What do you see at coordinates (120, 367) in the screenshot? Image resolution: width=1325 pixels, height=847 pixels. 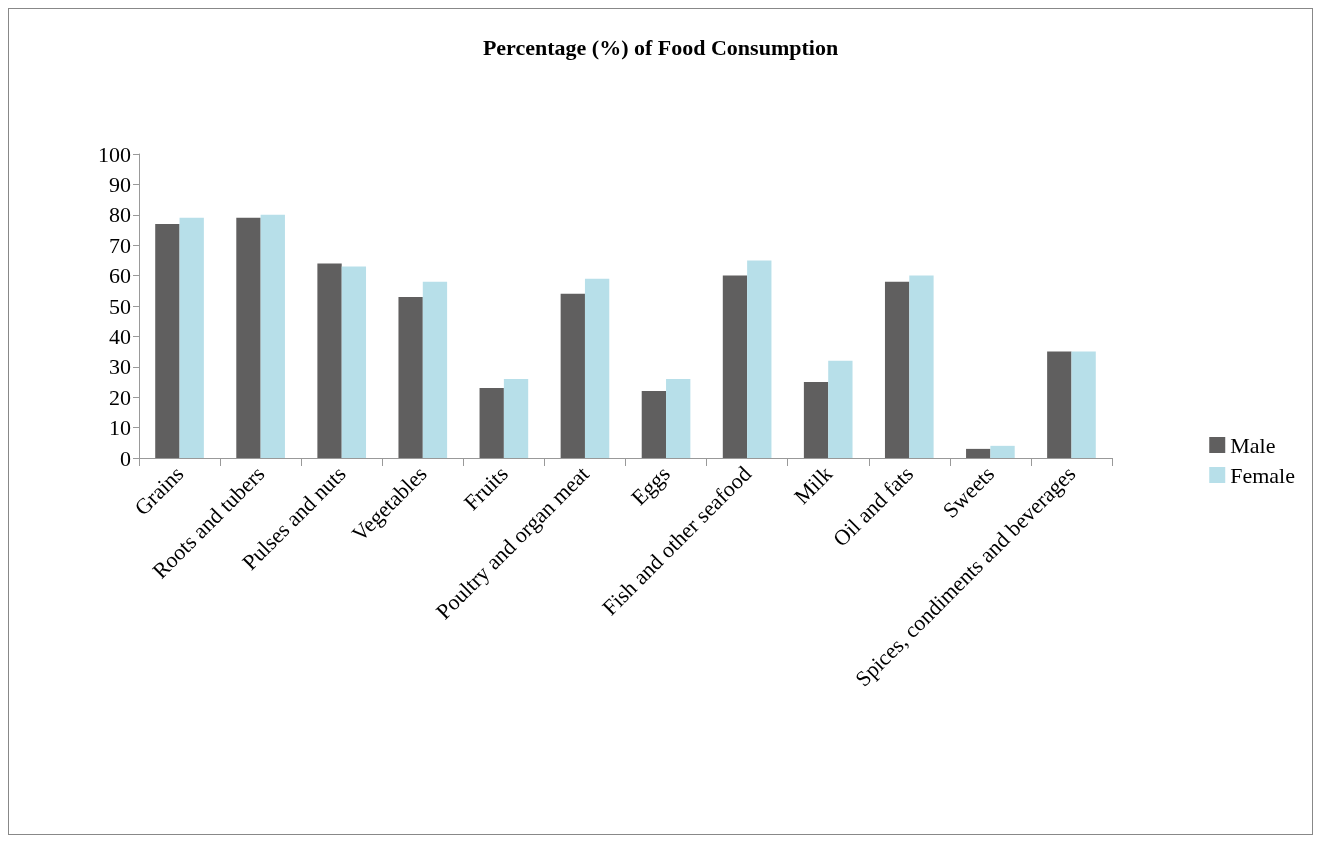 I see `y-tick-label: 30` at bounding box center [120, 367].